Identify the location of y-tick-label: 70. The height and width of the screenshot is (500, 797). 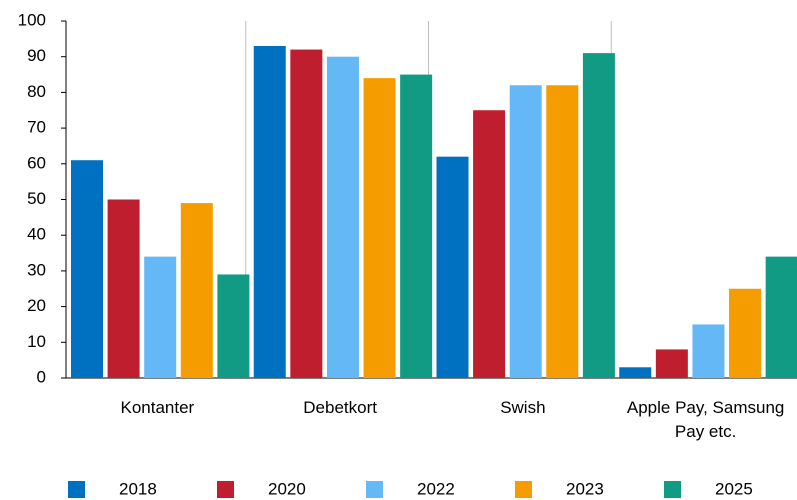
(36, 127).